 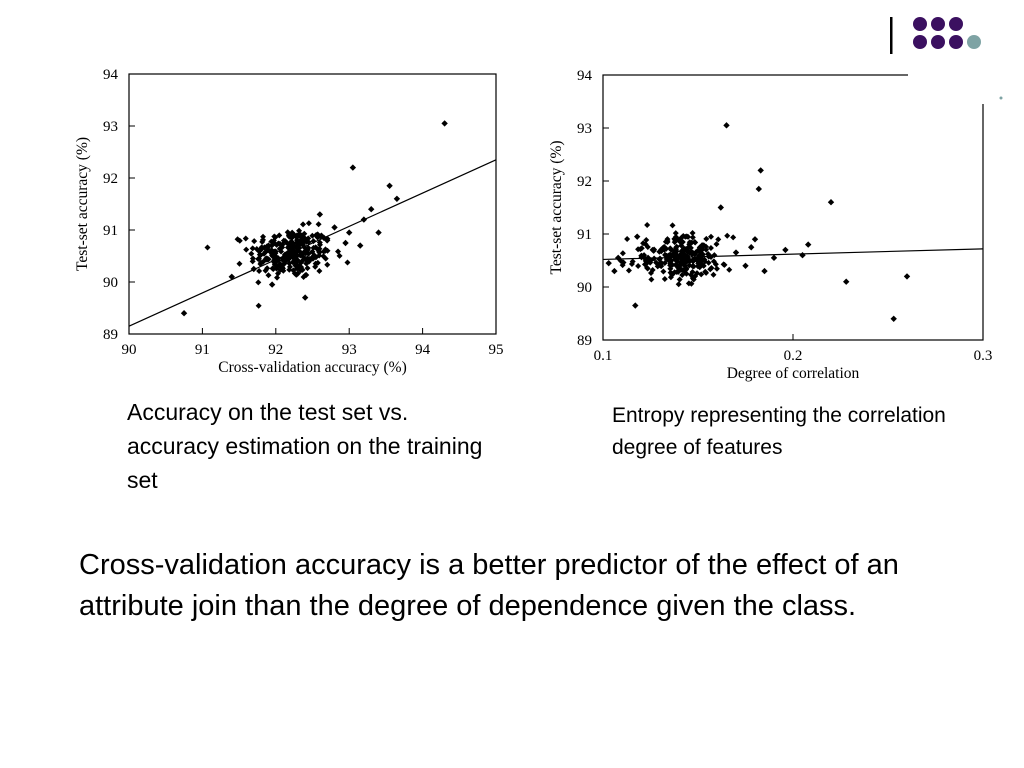 What do you see at coordinates (312, 204) in the screenshot?
I see `left-chart-plot-frame` at bounding box center [312, 204].